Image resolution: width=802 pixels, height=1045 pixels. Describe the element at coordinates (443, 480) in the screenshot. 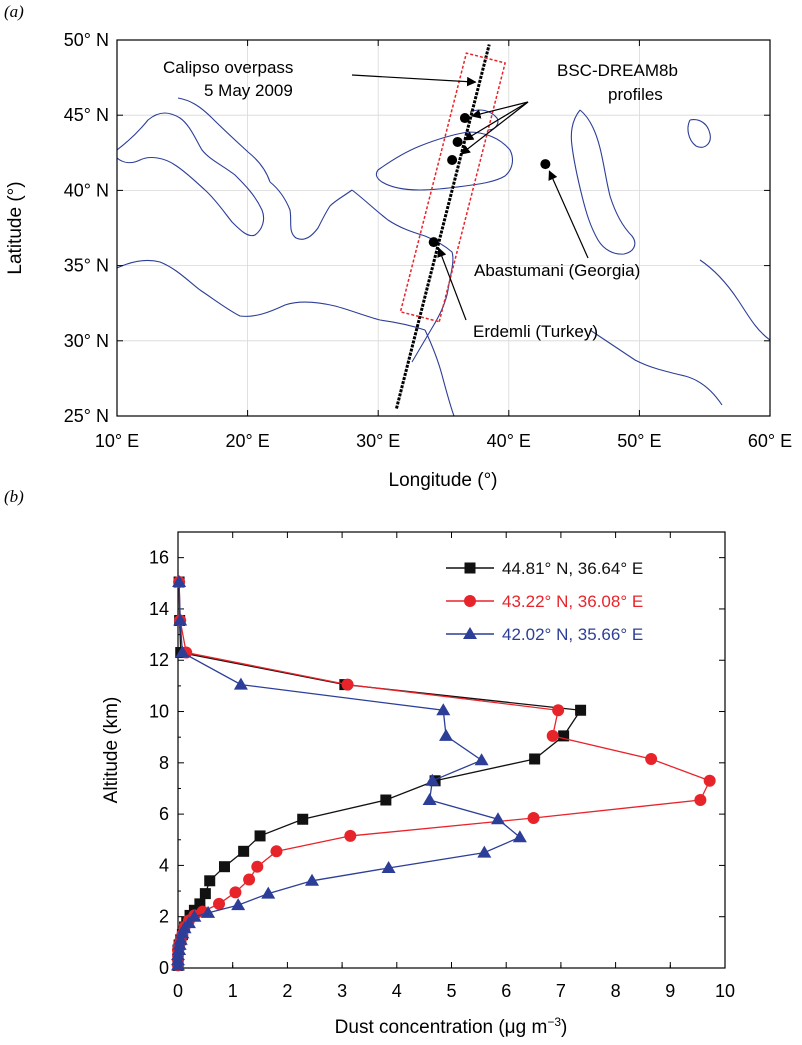

I see `map-x-axis-title: Longitude (°)` at that location.